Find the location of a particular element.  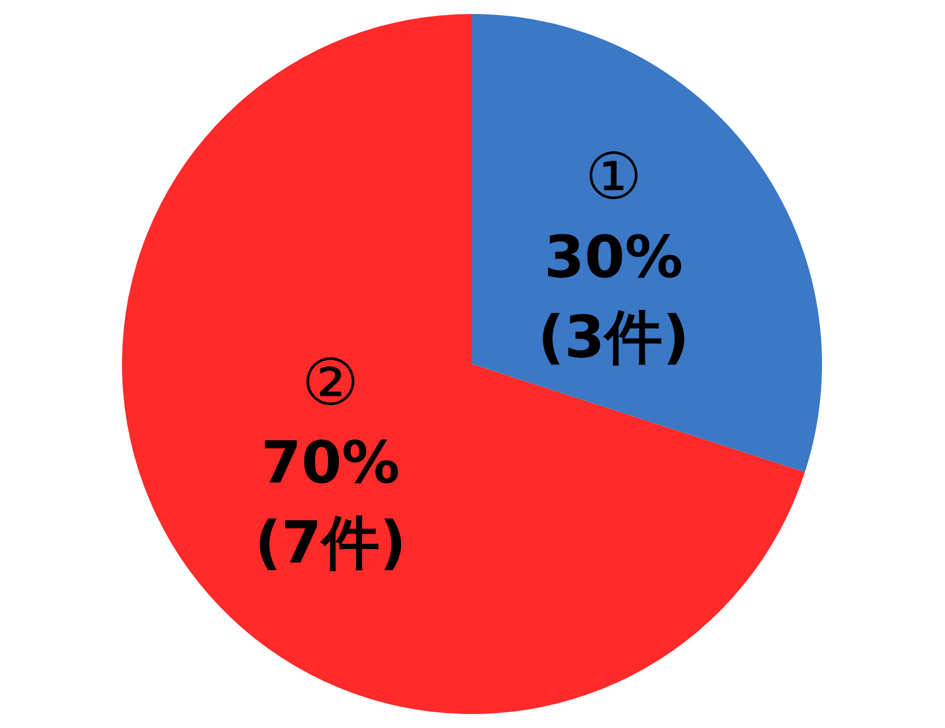

slice-label: ② is located at coordinates (331, 383).